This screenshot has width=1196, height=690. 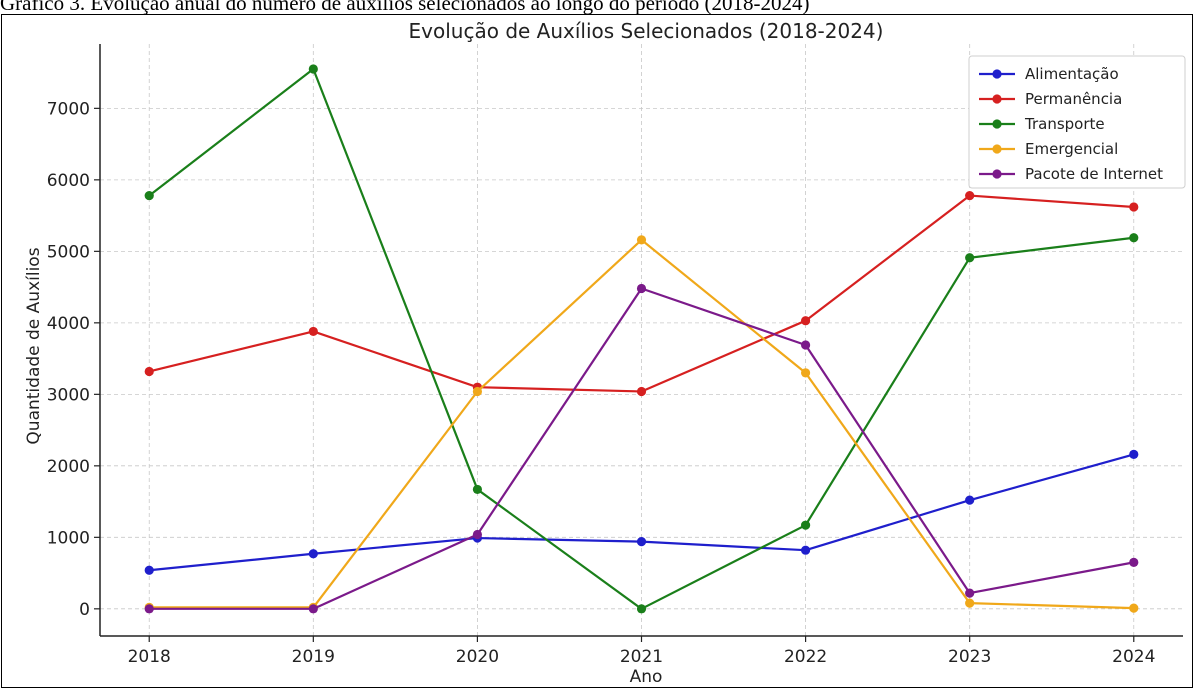 What do you see at coordinates (1071, 149) in the screenshot?
I see `legend-label: Emergencial` at bounding box center [1071, 149].